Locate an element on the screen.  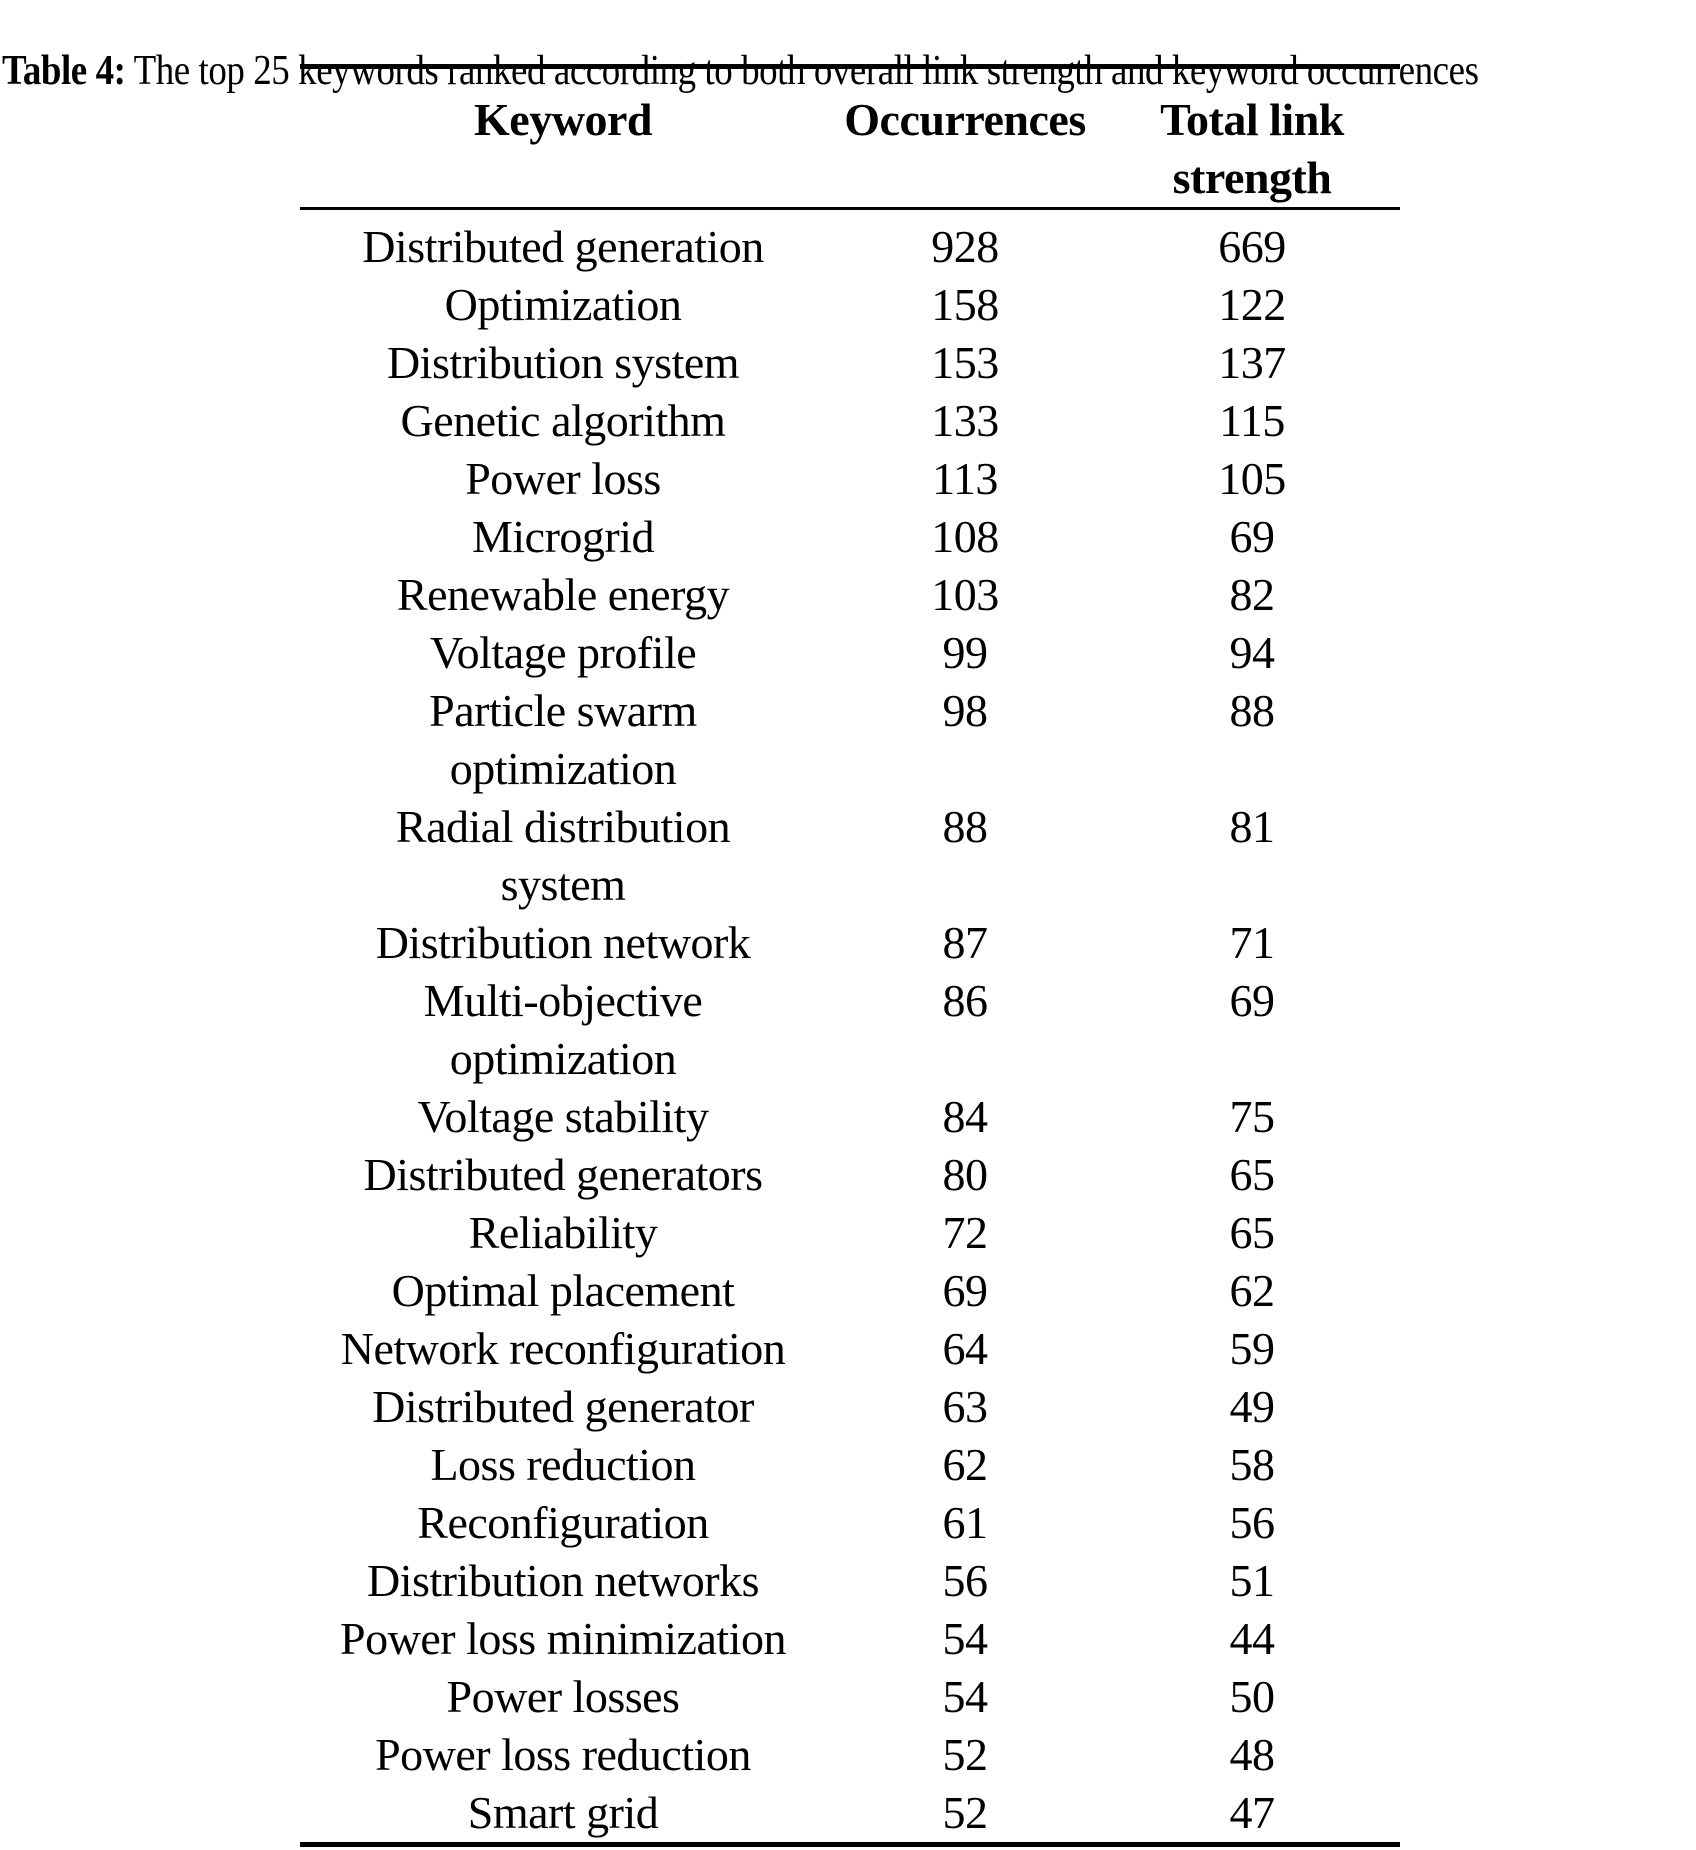
table-row: Voltage profile 99 94 is located at coordinates (850, 653).